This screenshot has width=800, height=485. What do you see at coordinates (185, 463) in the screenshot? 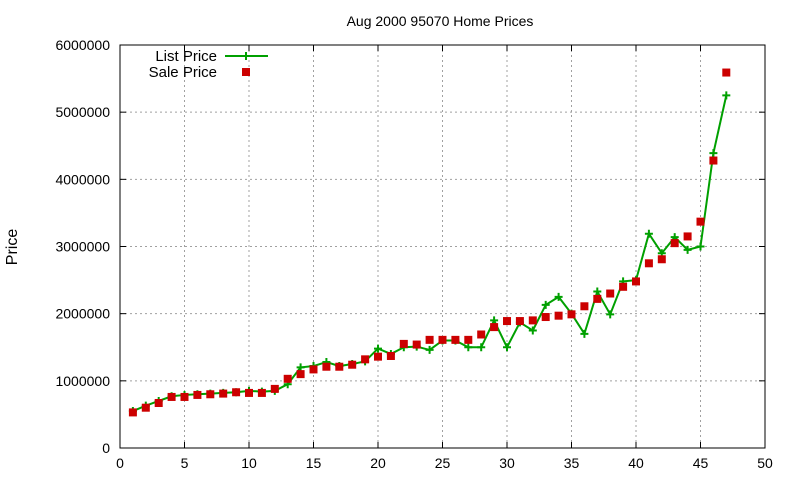
I see `x-tick-label: 5` at bounding box center [185, 463].